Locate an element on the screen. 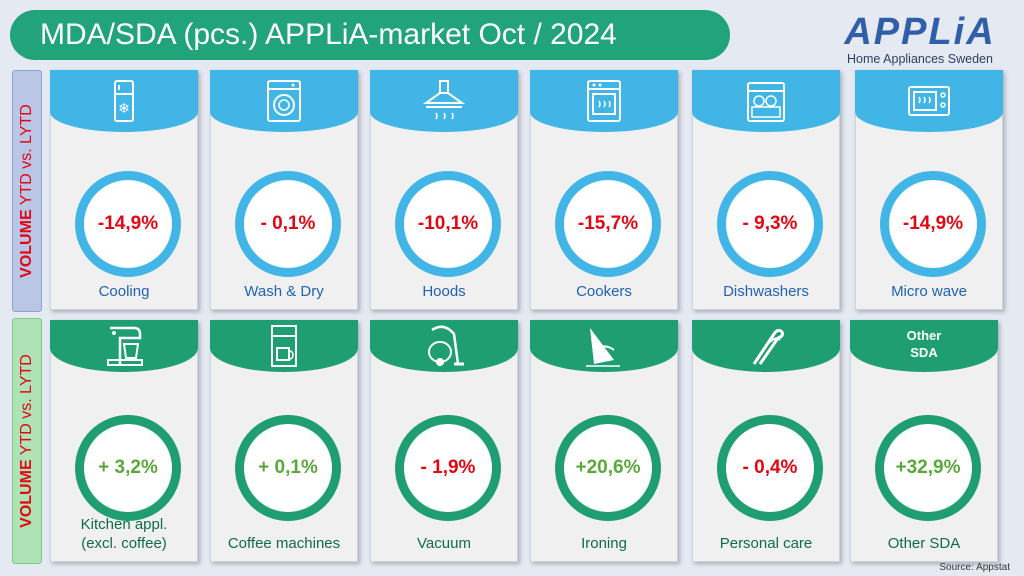 Image resolution: width=1024 pixels, height=576 pixels. card-dishwashers: - 9,3% Dishwashers is located at coordinates (766, 190).